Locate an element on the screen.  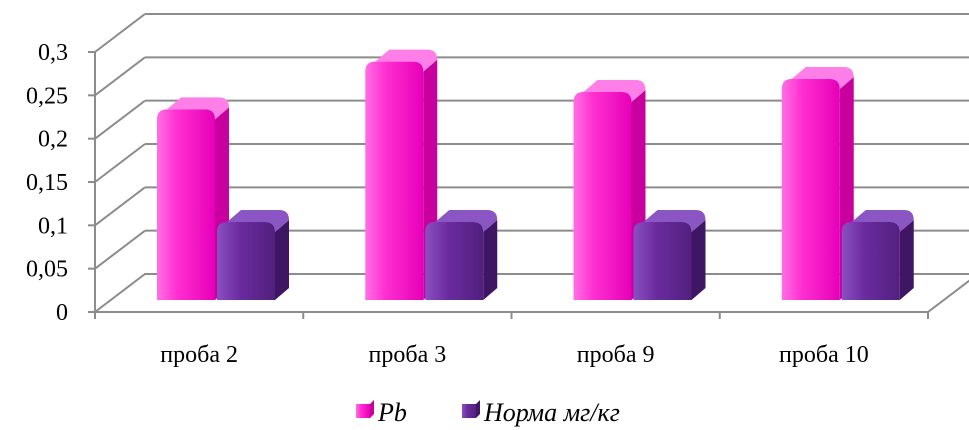
x-category-label: проба 9 is located at coordinates (616, 355).